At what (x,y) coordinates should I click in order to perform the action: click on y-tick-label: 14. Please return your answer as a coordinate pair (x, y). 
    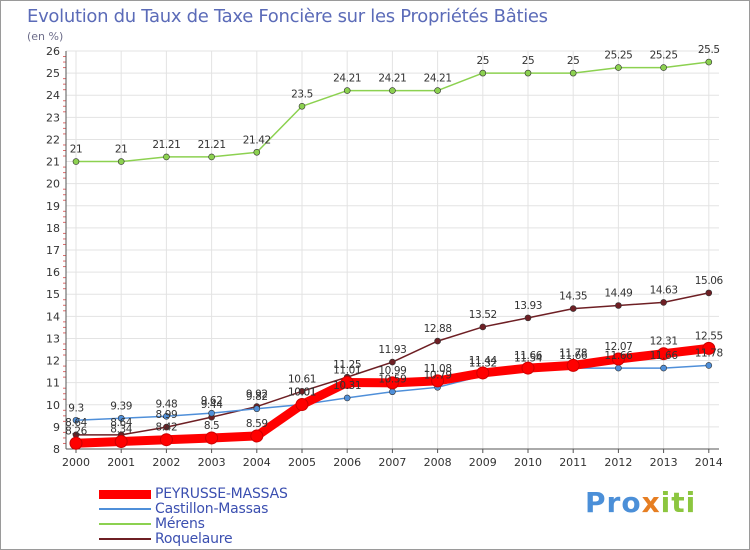
    Looking at the image, I should click on (53, 316).